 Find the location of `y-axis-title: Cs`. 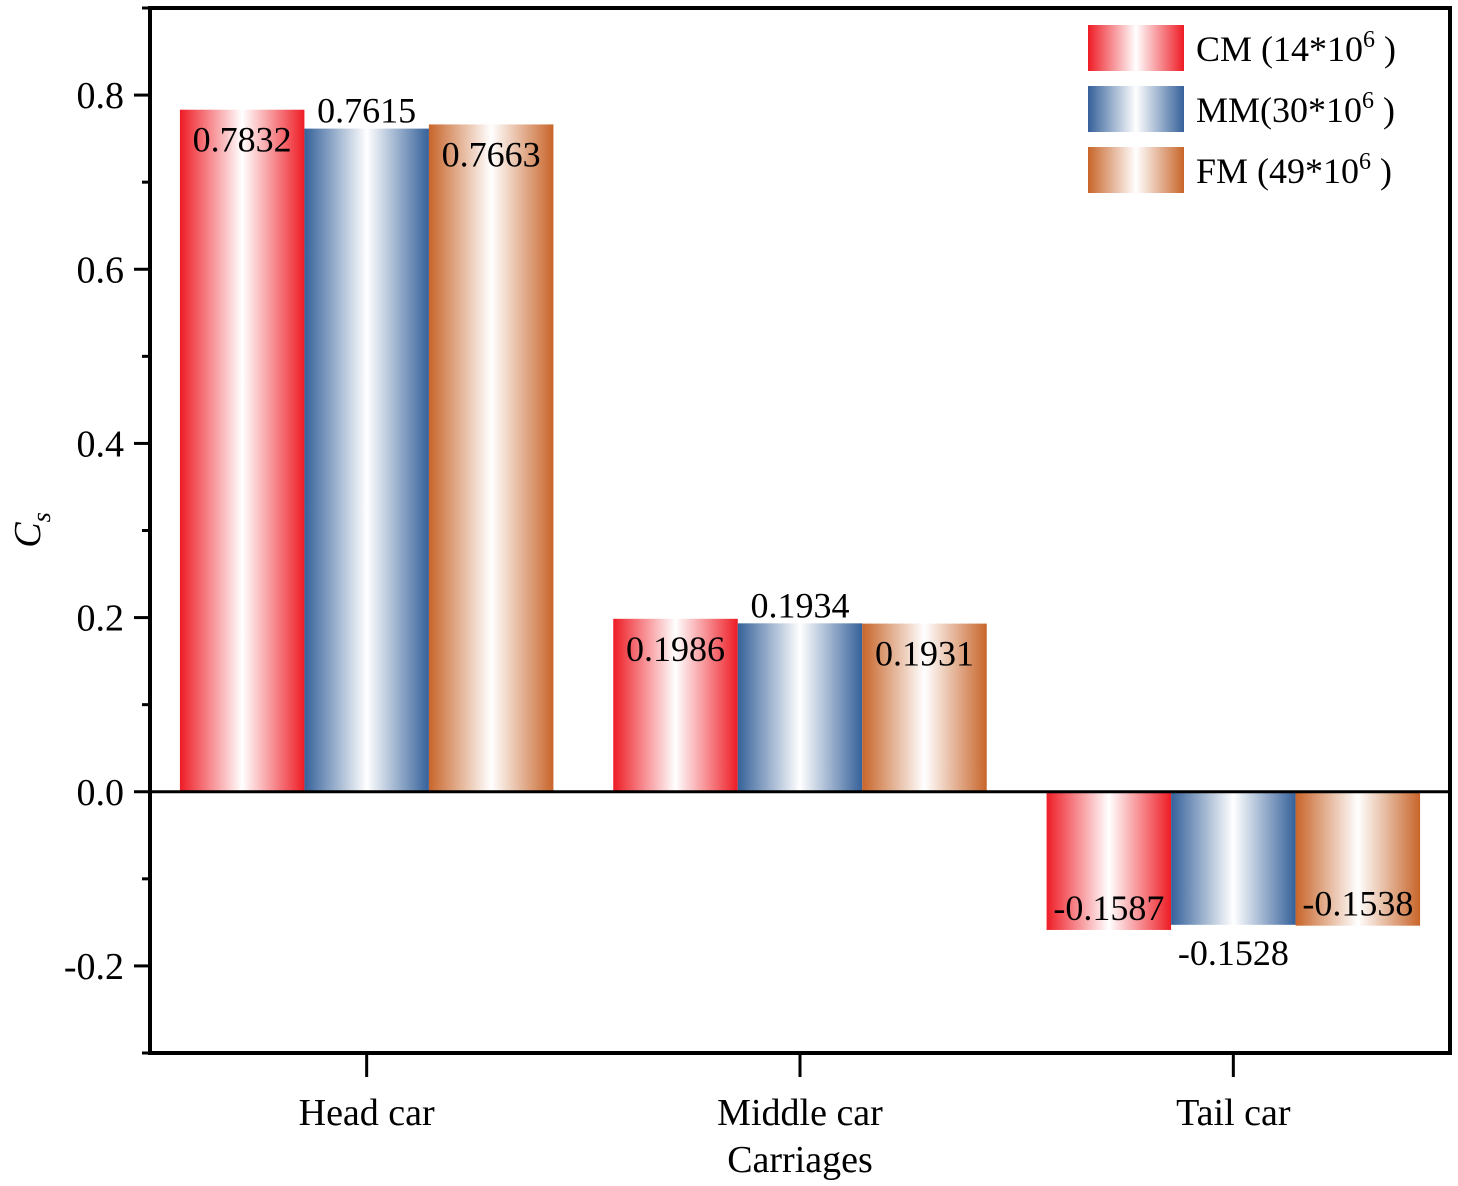

y-axis-title: Cs is located at coordinates (31, 529).